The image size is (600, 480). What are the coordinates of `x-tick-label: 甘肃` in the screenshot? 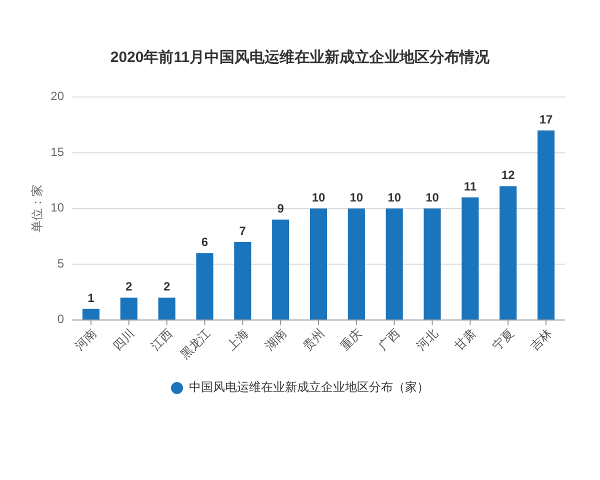 It's located at (465, 340).